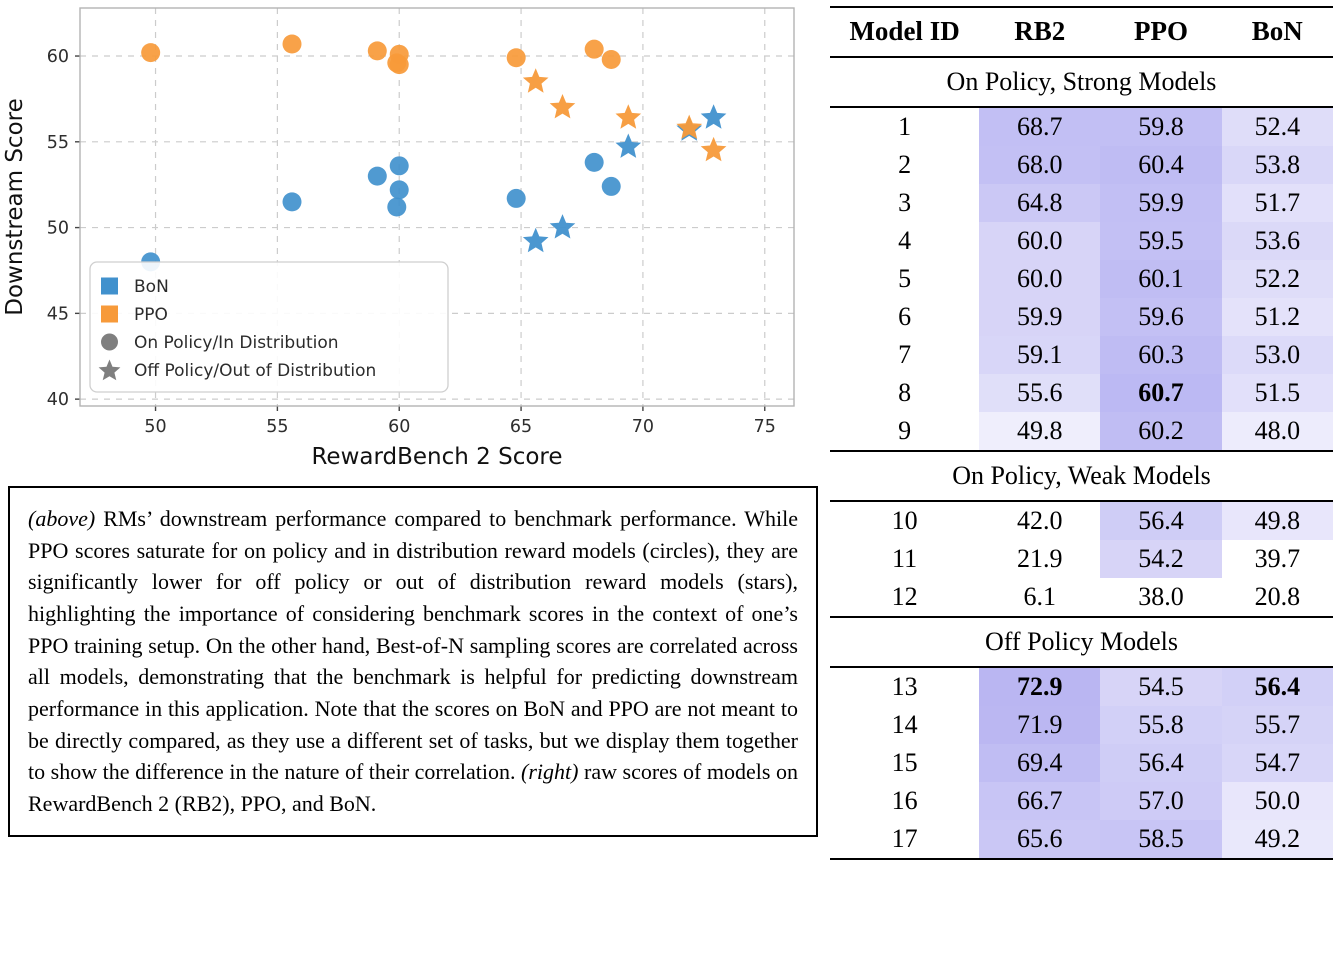 The width and height of the screenshot is (1343, 958). What do you see at coordinates (904, 596) in the screenshot?
I see `model-id-cell: 12` at bounding box center [904, 596].